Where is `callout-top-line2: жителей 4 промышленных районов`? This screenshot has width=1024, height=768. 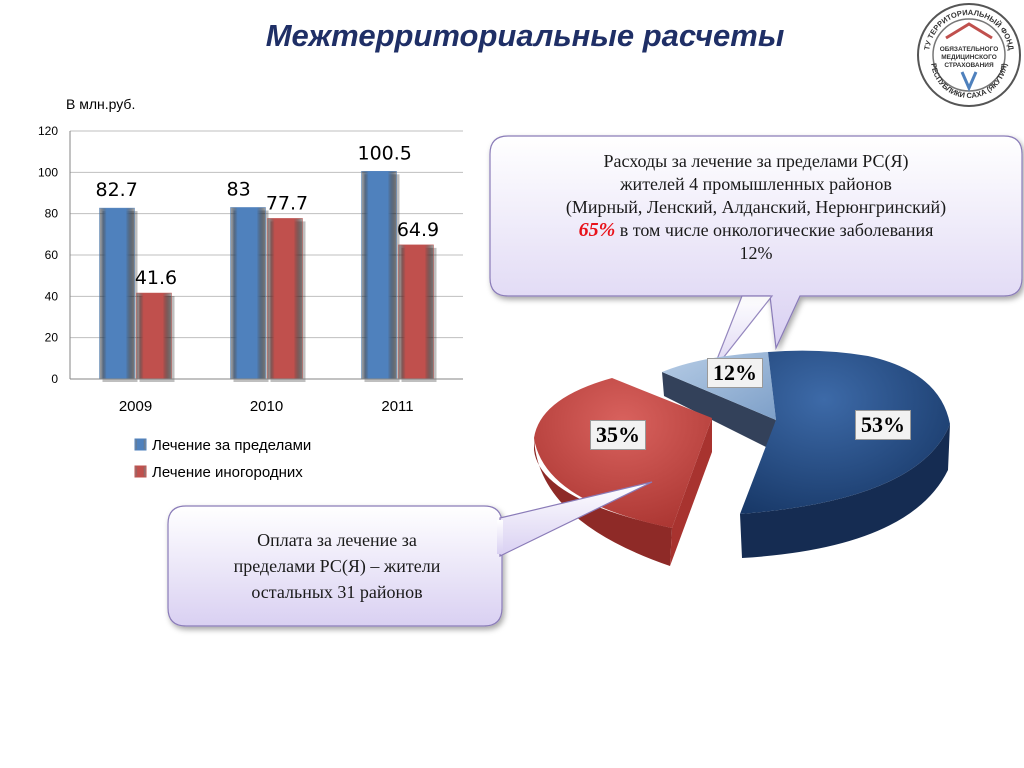
callout-top-line2: жителей 4 промышленных районов is located at coordinates (756, 184).